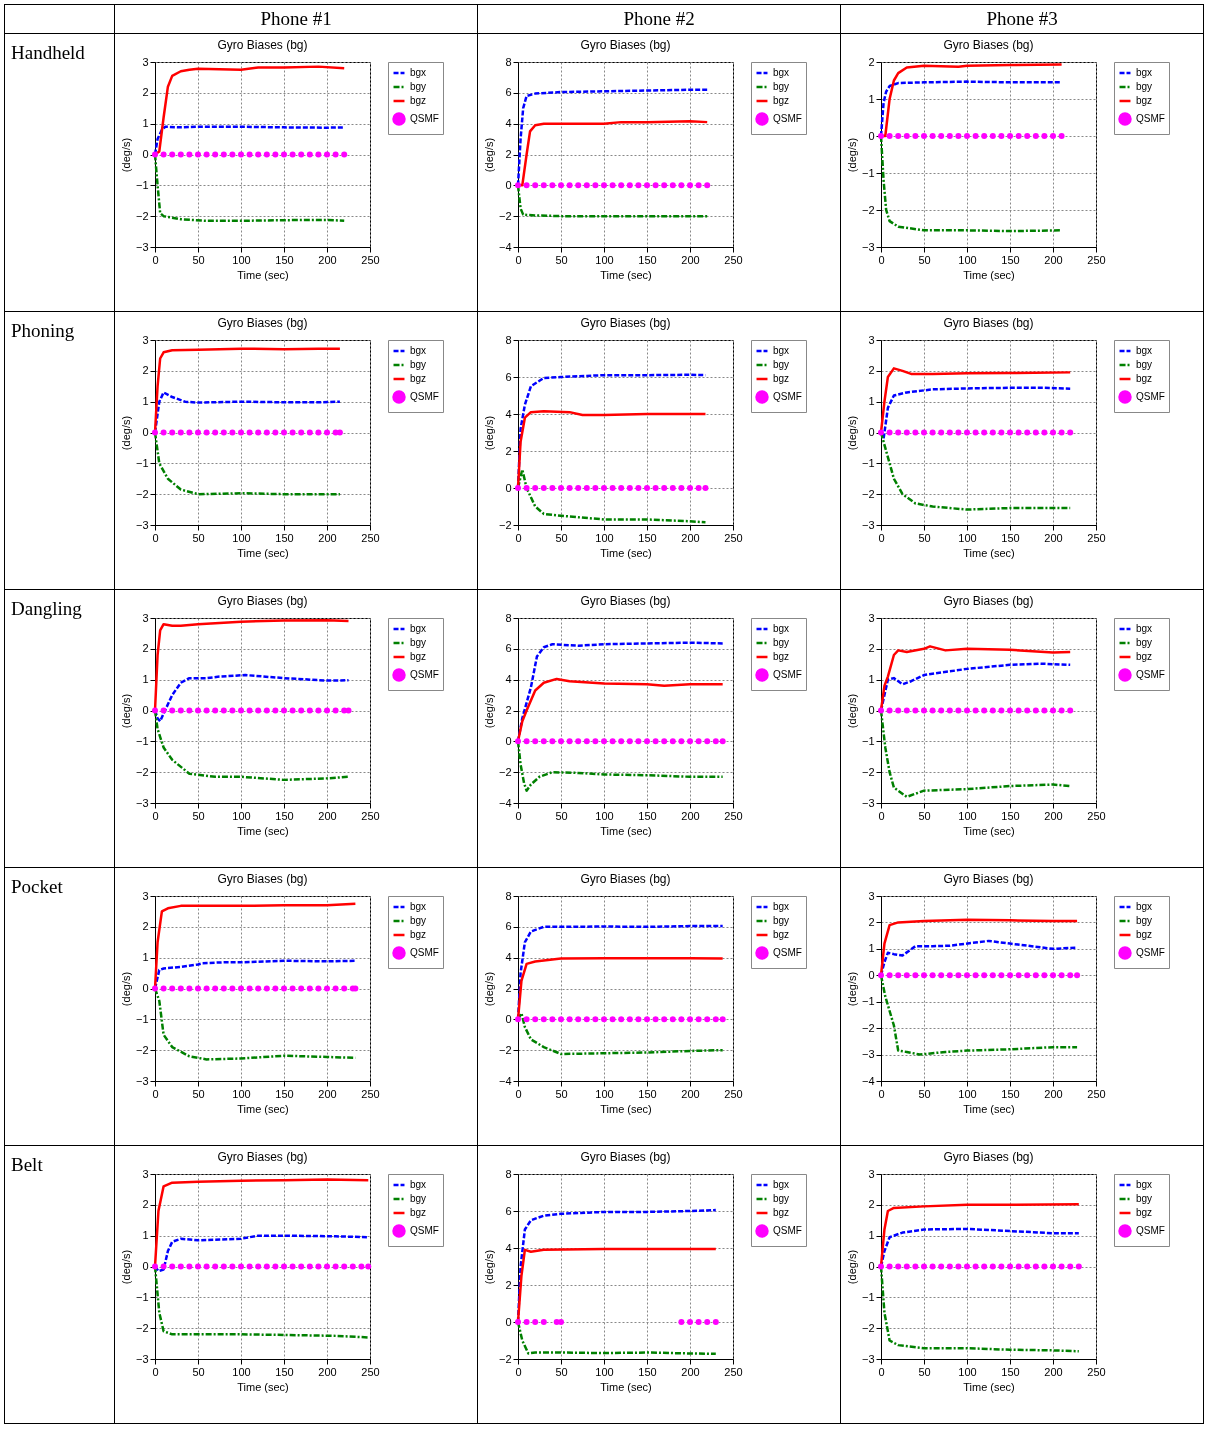  What do you see at coordinates (508, 679) in the screenshot?
I see `y-tick-label: 4` at bounding box center [508, 679].